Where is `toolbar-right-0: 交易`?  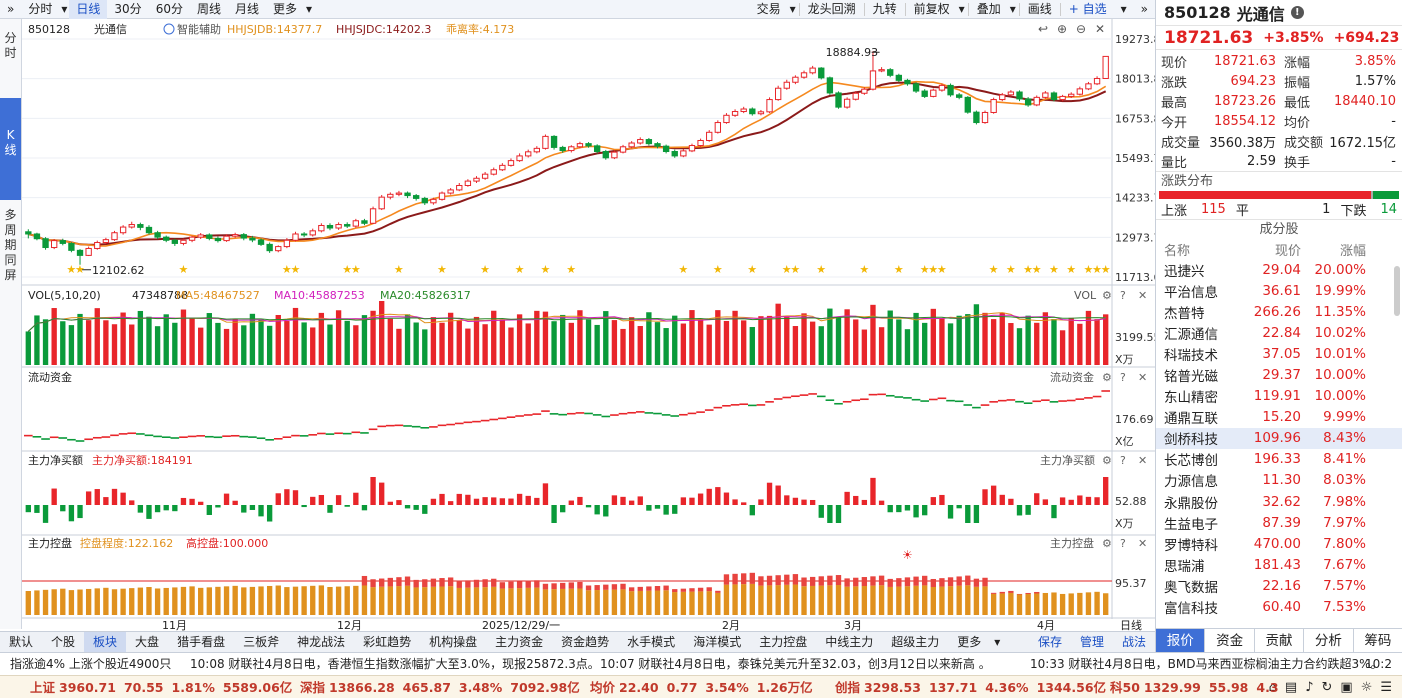
toolbar-right-0: 交易 is located at coordinates (768, 9).